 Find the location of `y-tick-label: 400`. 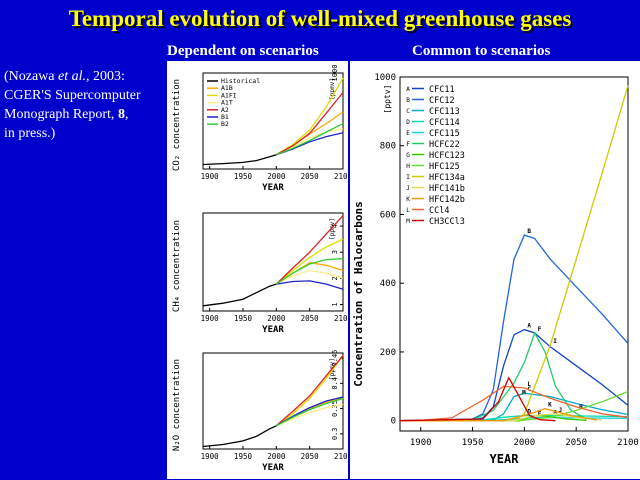

y-tick-label: 400 is located at coordinates (388, 284).